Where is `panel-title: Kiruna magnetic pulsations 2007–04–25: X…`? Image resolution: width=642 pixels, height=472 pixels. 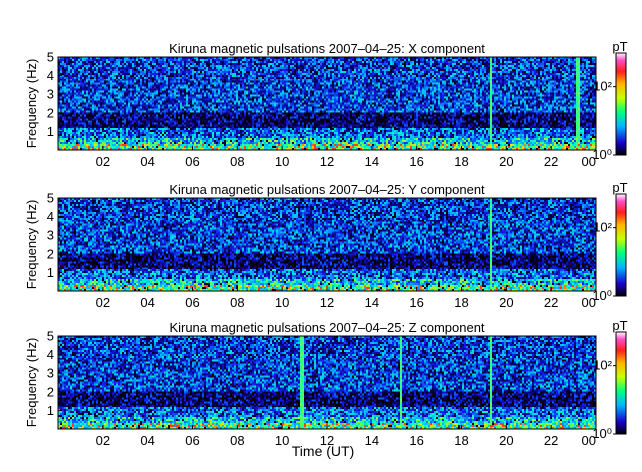 panel-title: Kiruna magnetic pulsations 2007–04–25: X… is located at coordinates (327, 48).